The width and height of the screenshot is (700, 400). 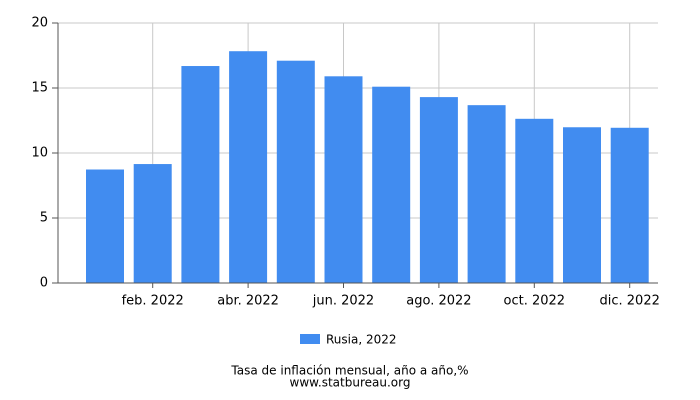 What do you see at coordinates (39, 23) in the screenshot?
I see `y-tick-label: 20` at bounding box center [39, 23].